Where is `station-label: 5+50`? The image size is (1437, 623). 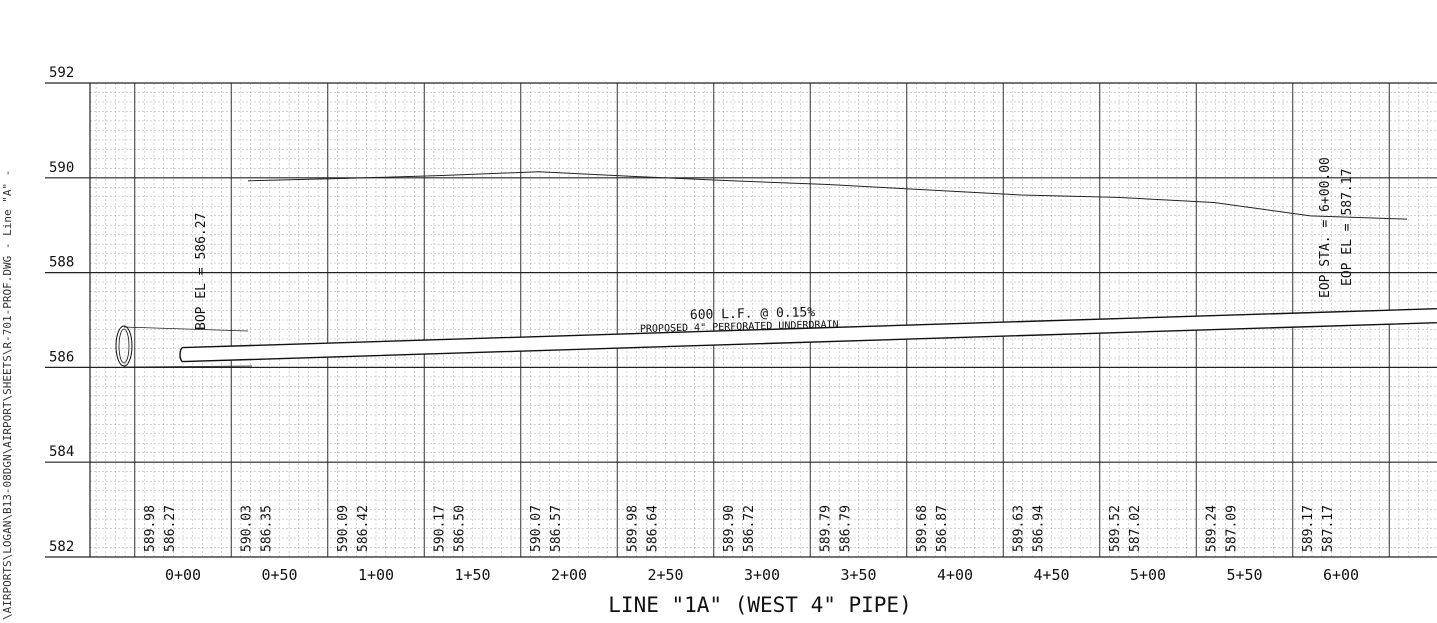 station-label: 5+50 is located at coordinates (1244, 575).